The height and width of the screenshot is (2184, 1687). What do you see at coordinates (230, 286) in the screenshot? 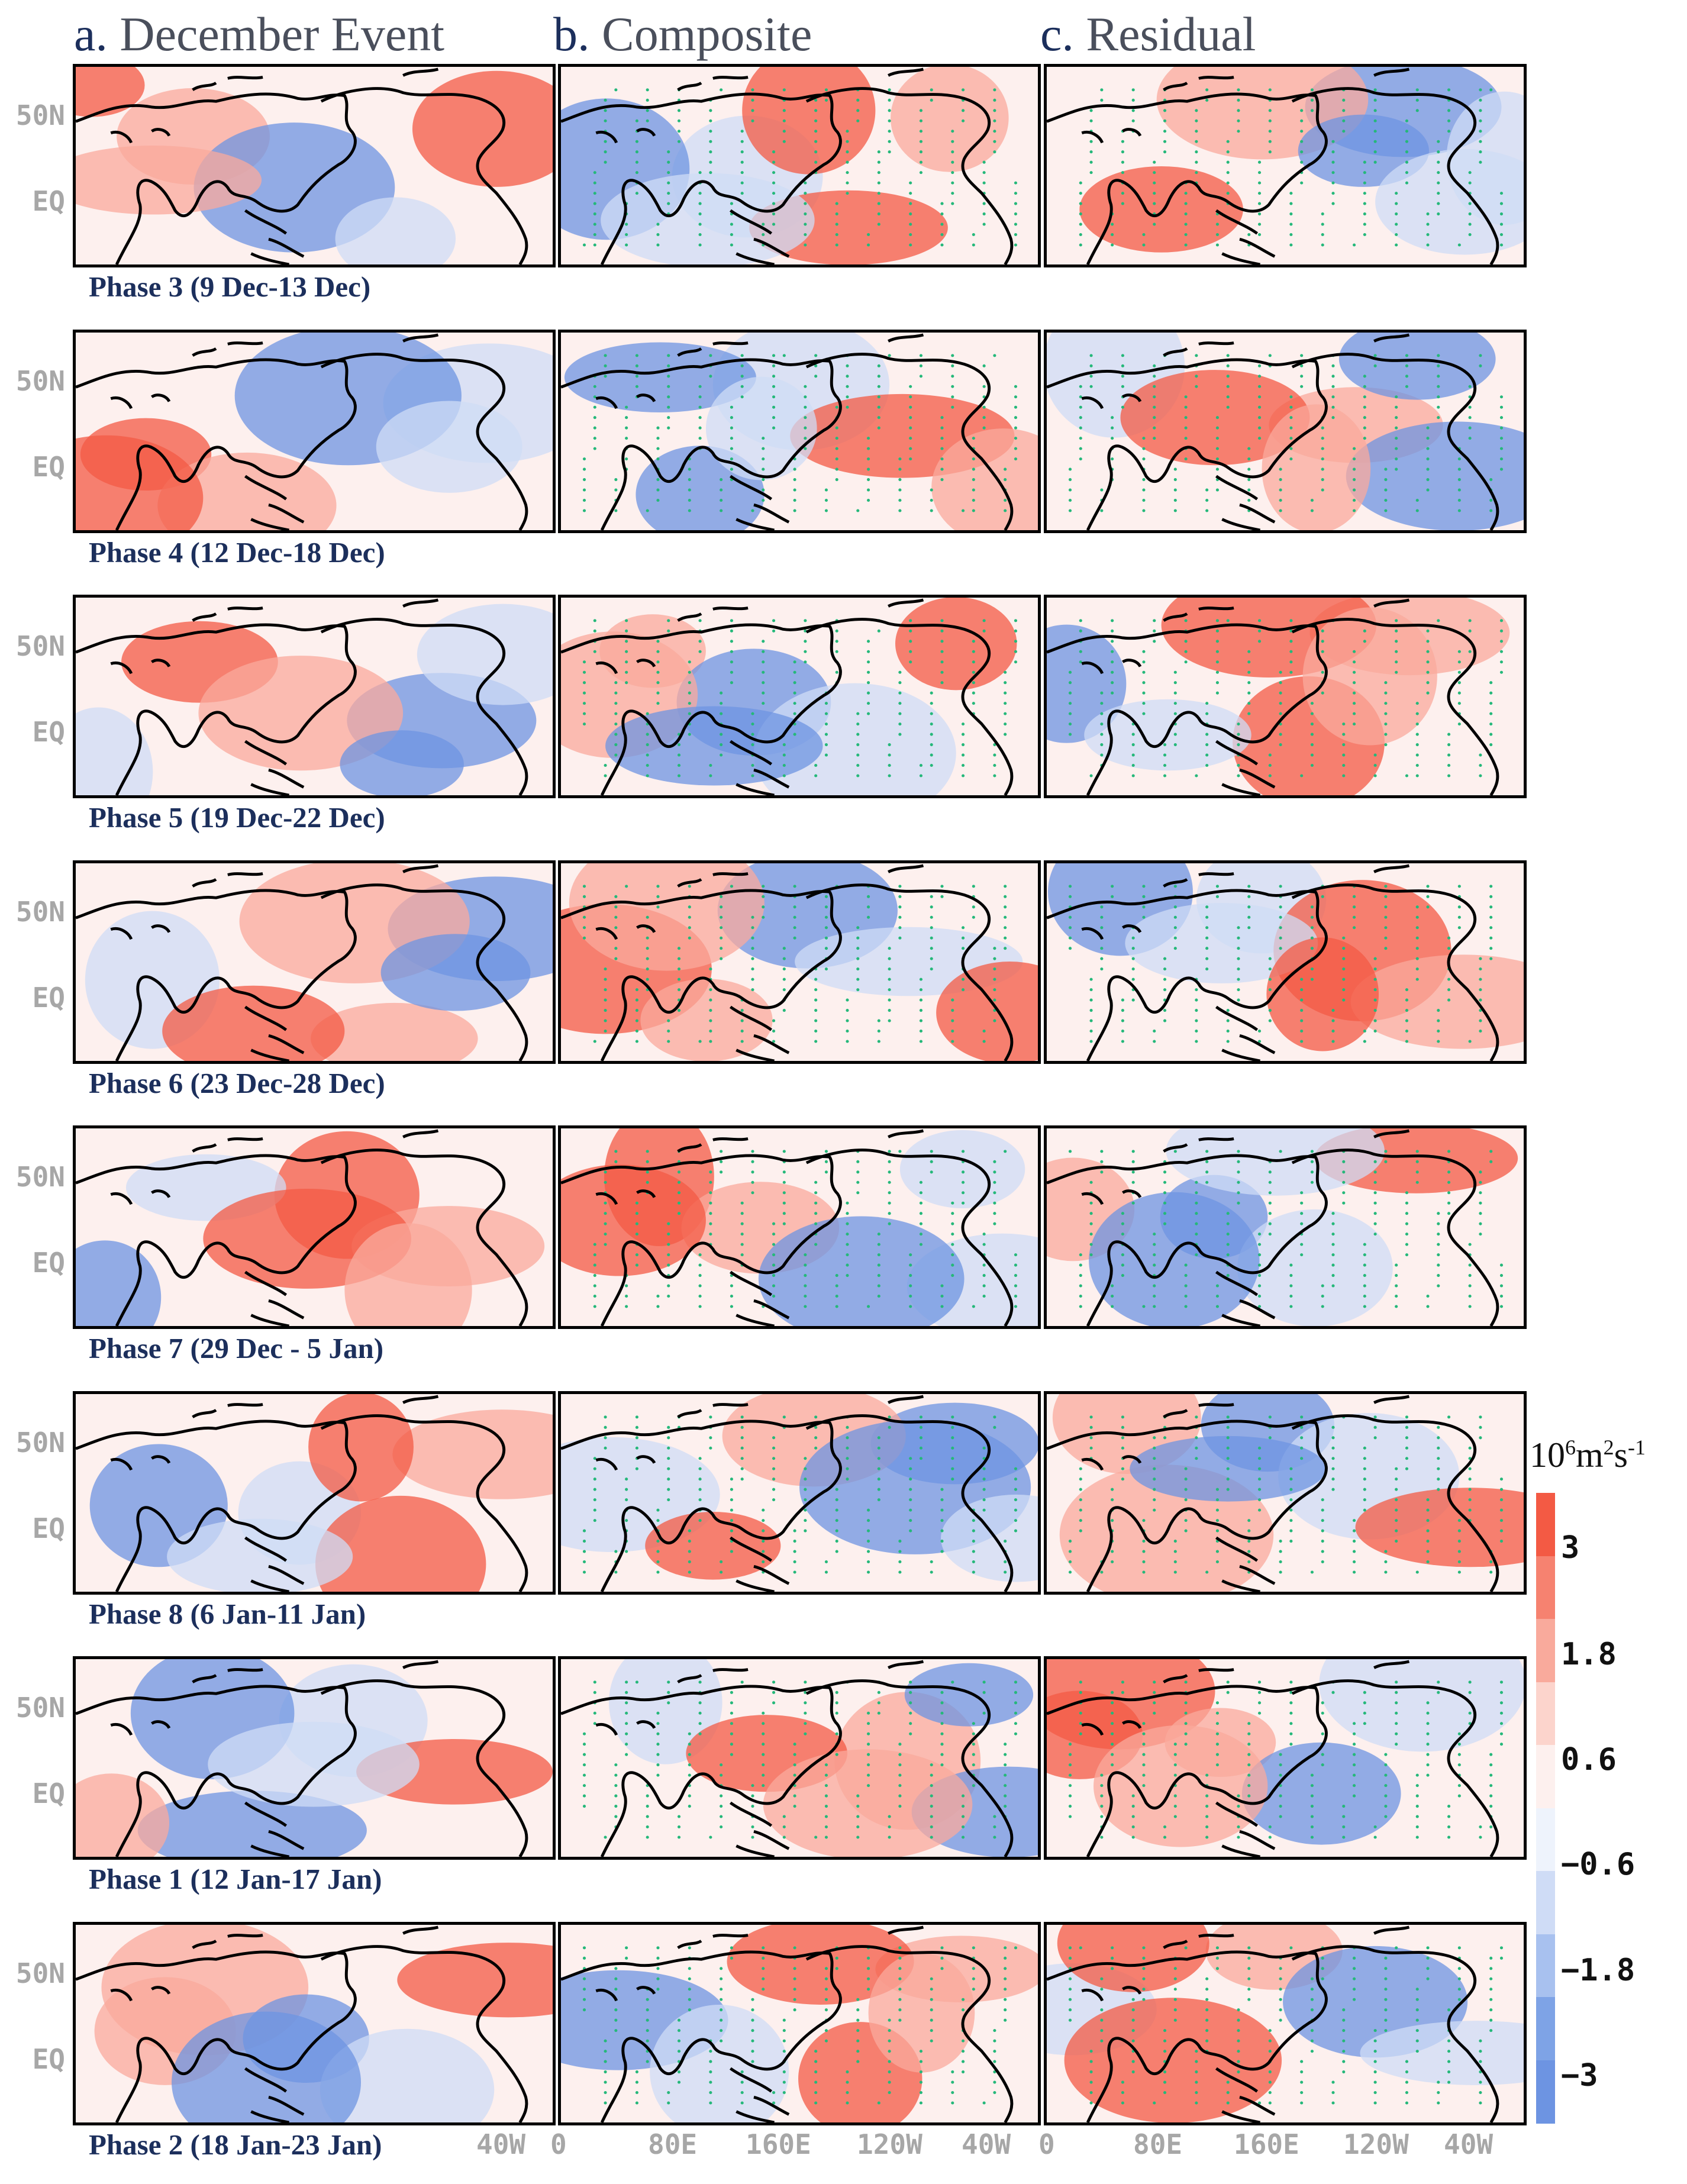
I see `phase-label: Phase 3 (9 Dec-13 Dec)` at bounding box center [230, 286].